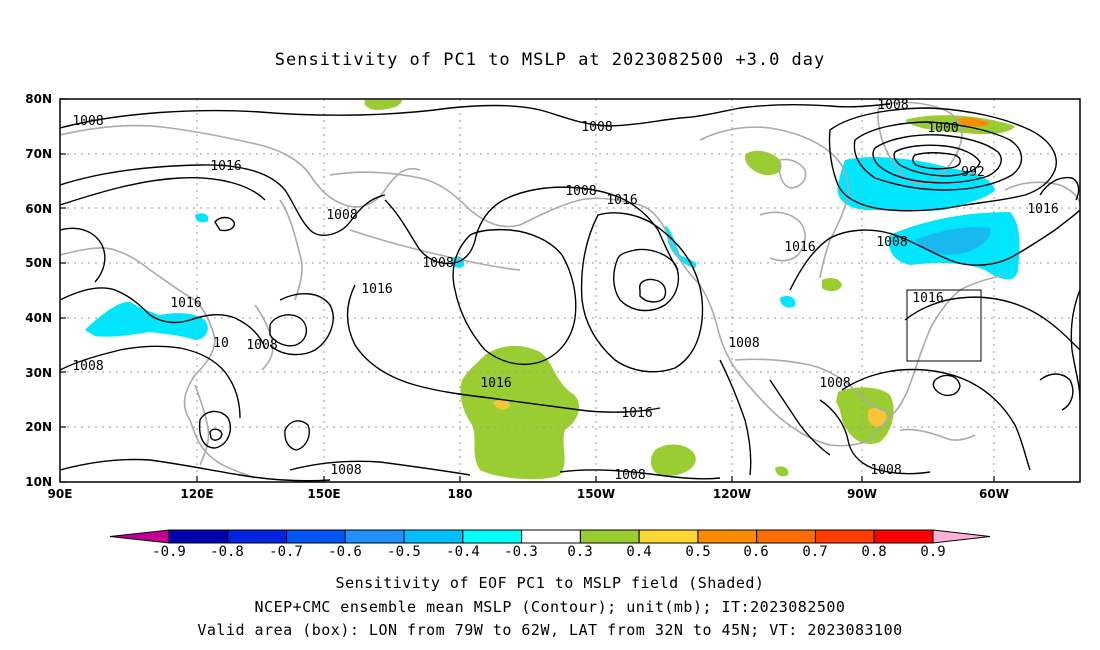  What do you see at coordinates (404, 552) in the screenshot?
I see `colorbar-label: -0.5` at bounding box center [404, 552].